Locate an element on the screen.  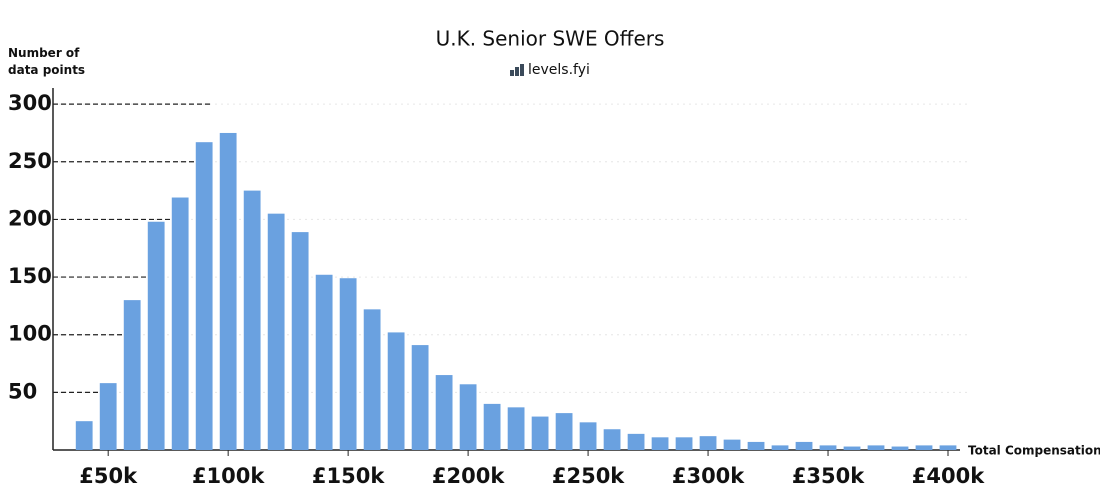
x-tick-label: £400k is located at coordinates (948, 476).